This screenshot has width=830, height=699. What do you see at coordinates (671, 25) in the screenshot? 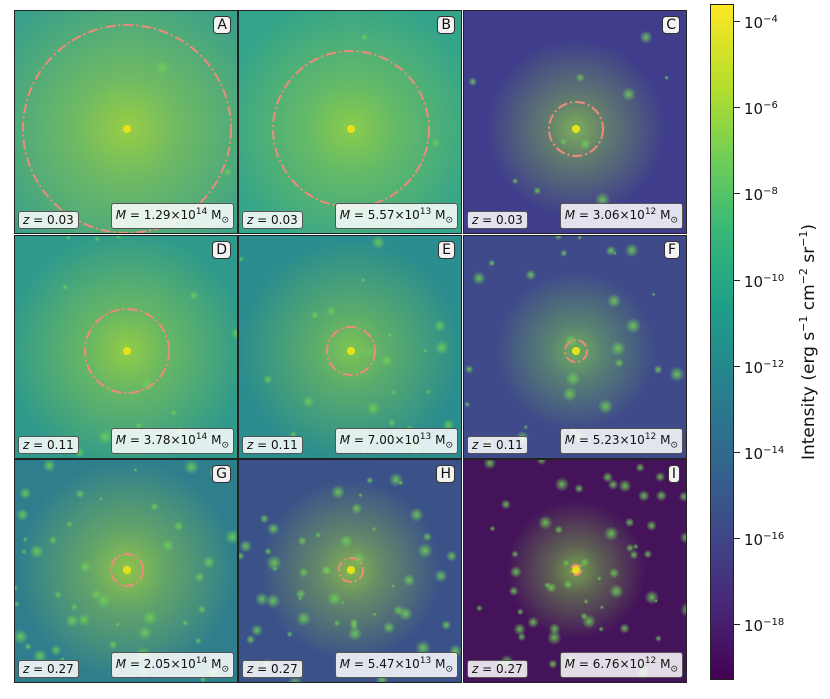
I see `panel-label: C` at bounding box center [671, 25].